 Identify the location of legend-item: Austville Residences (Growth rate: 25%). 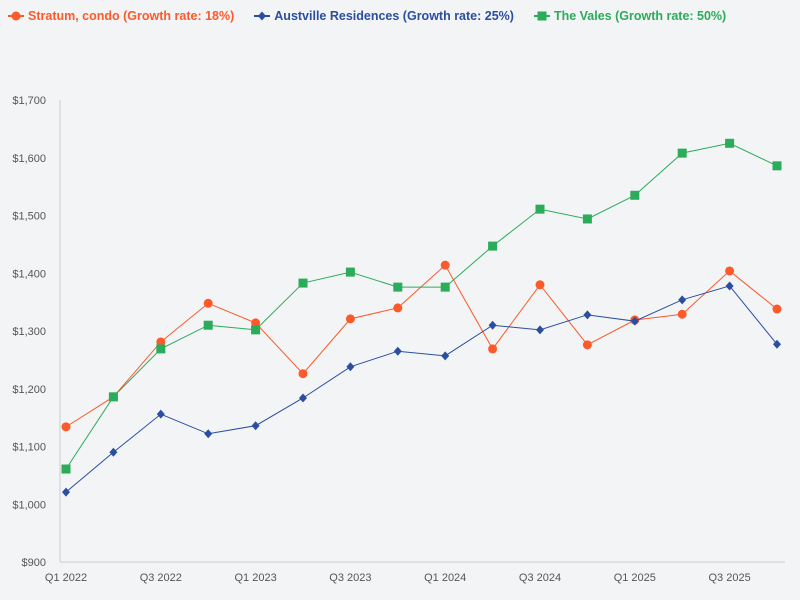
(384, 16).